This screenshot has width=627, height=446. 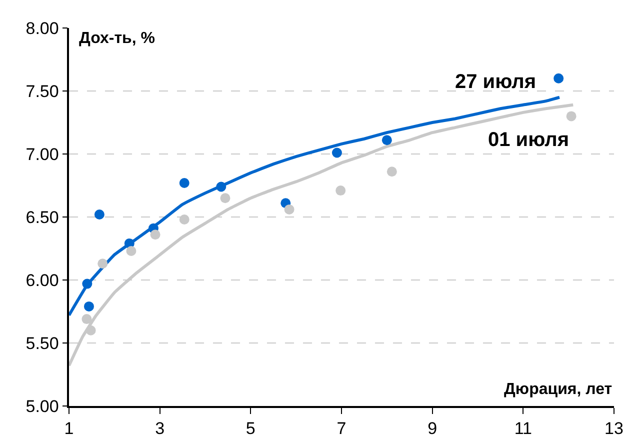 I want to click on y-tick-label: 7.00, so click(x=42, y=154).